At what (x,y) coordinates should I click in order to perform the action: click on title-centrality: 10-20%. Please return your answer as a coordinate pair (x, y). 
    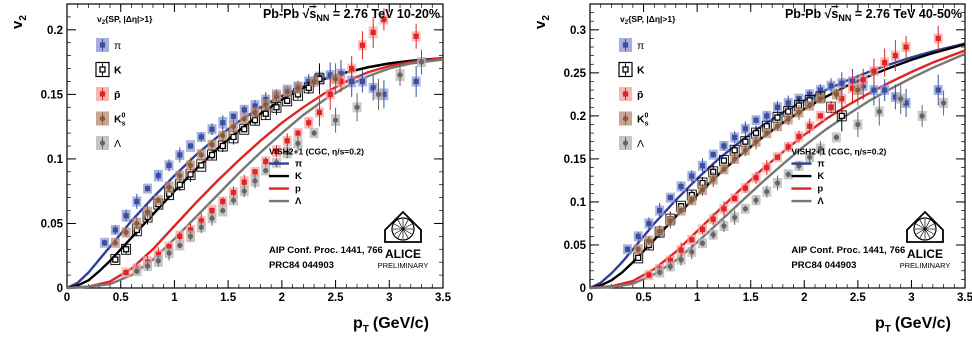
    Looking at the image, I should click on (418, 14).